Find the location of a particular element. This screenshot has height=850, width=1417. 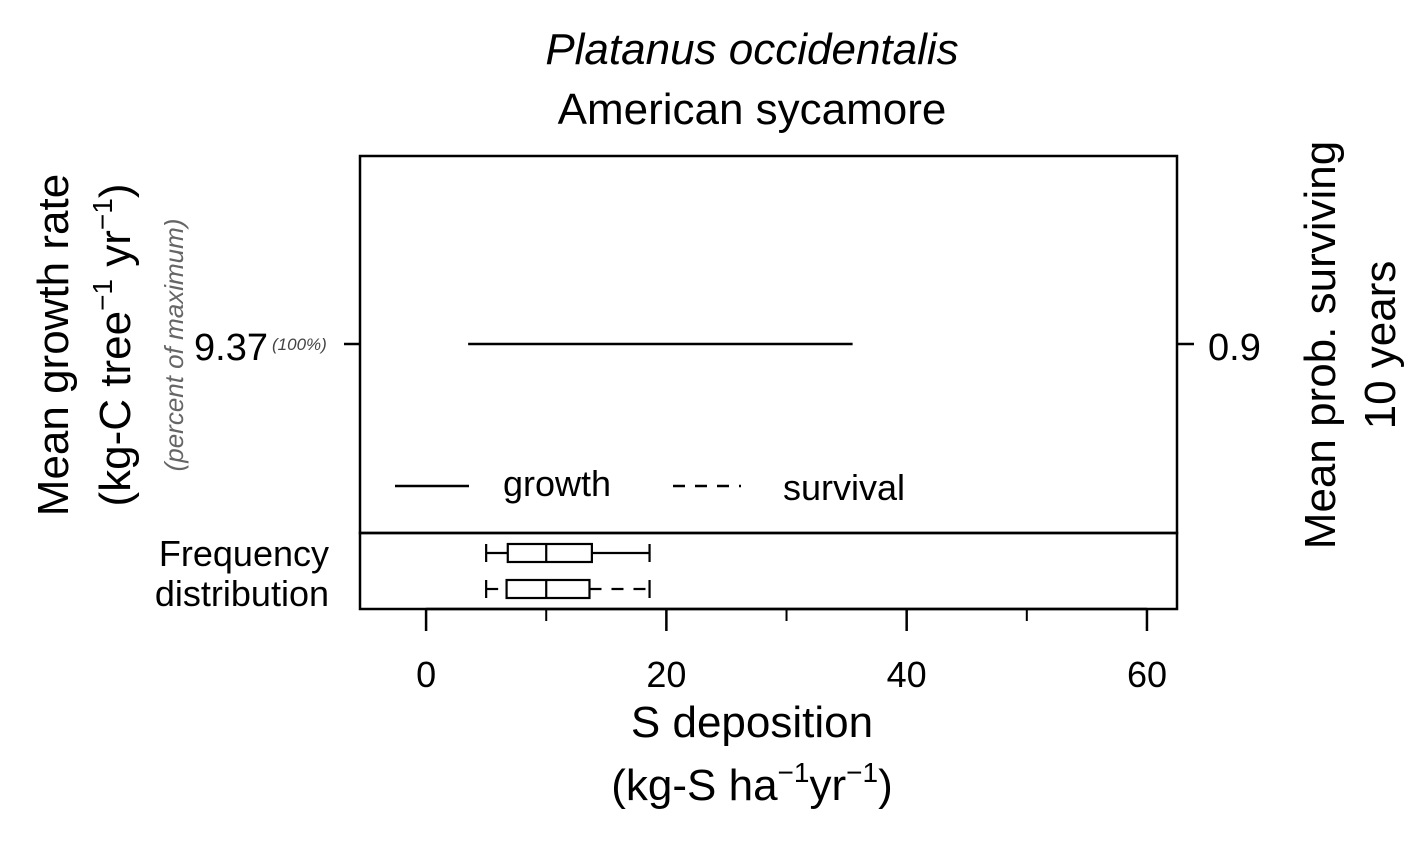

x-axis: 0 20 40 60 is located at coordinates (791, 651).